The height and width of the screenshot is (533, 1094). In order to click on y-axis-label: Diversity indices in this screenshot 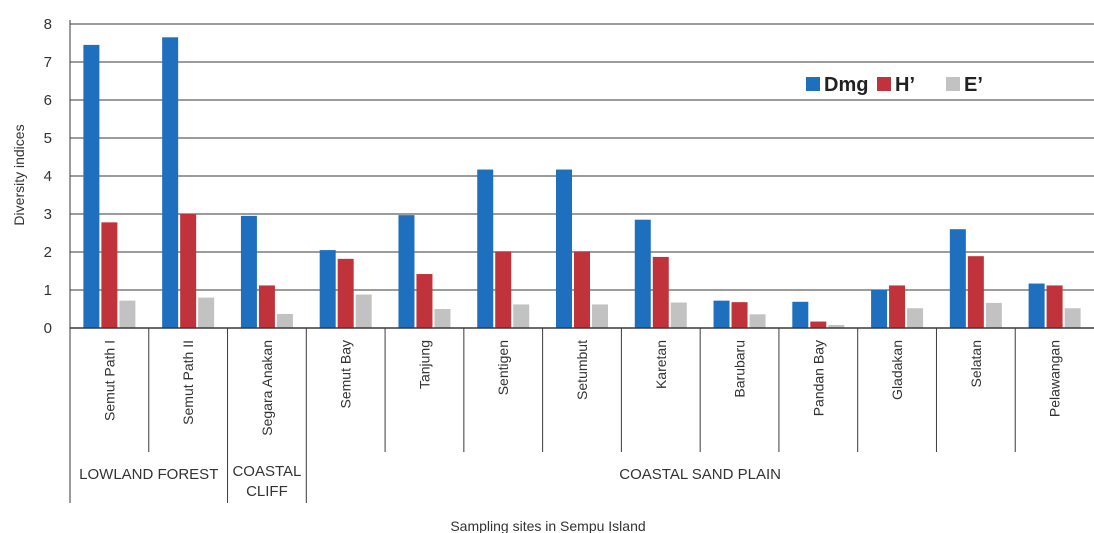, I will do `click(19, 174)`.